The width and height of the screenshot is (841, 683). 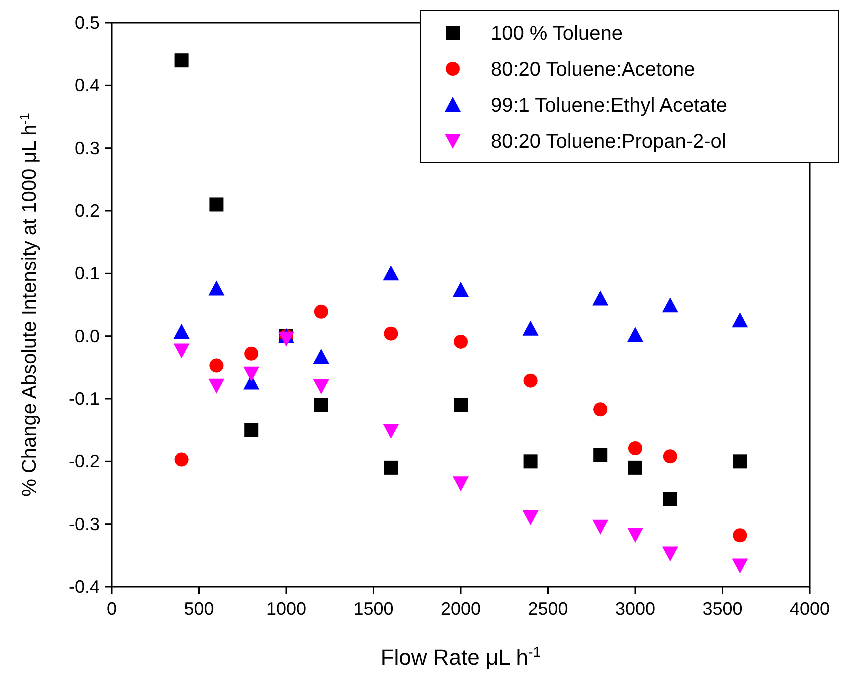 I want to click on x-tick-label: 2000, so click(x=461, y=609).